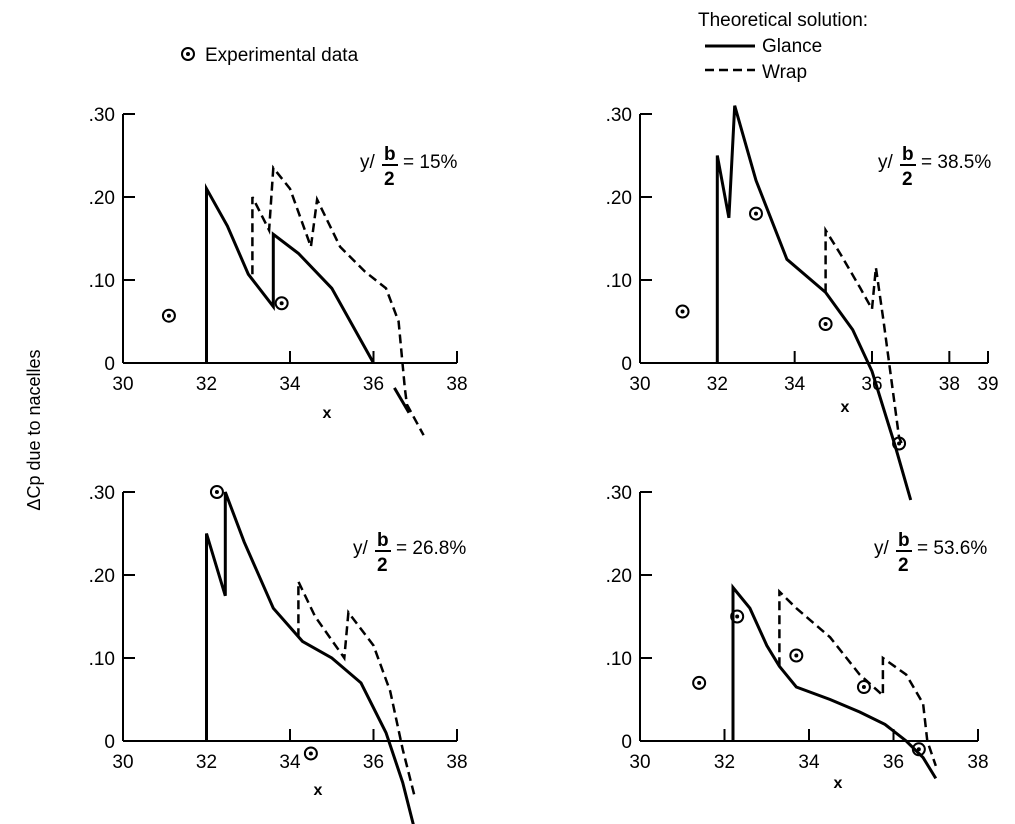  I want to click on legend-experimental-label: Experimental data, so click(282, 55).